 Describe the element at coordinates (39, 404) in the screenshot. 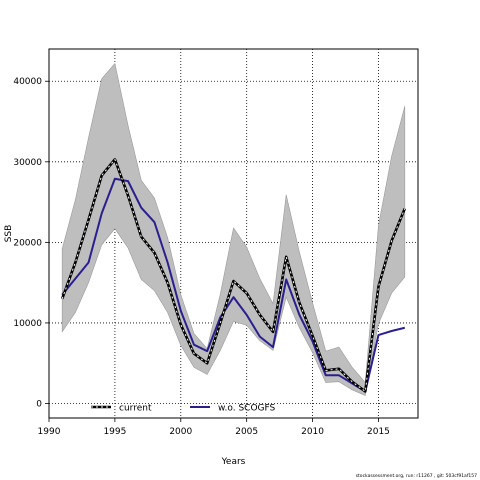

I see `y-tick-label: 0` at that location.